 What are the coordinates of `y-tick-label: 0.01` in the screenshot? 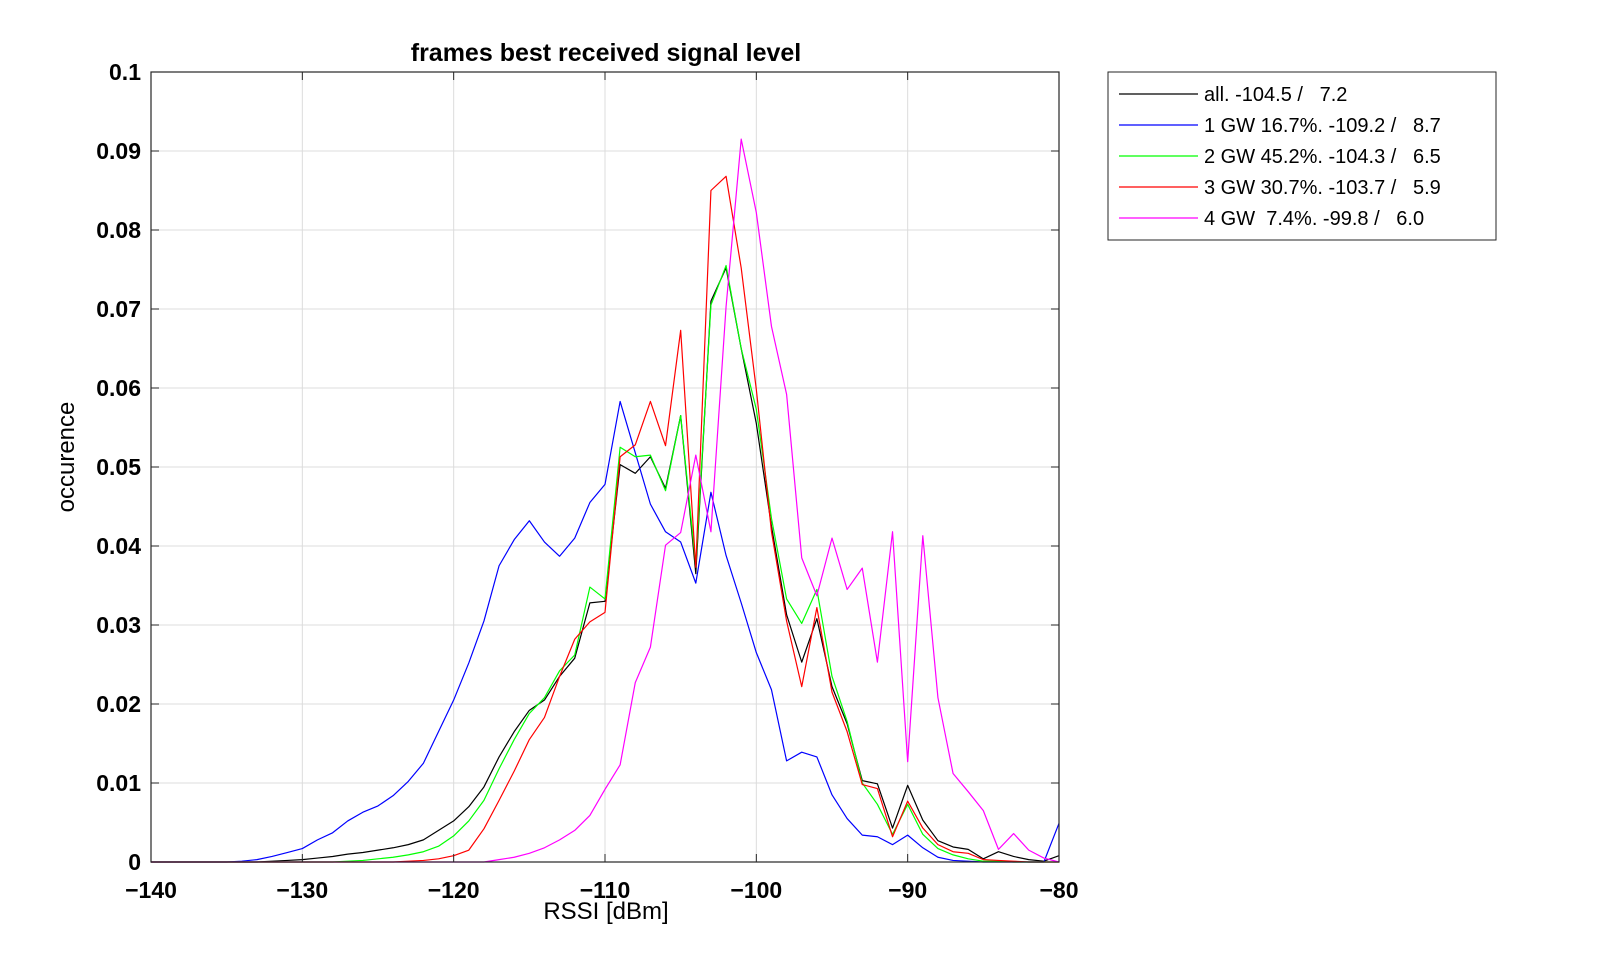 It's located at (118, 783).